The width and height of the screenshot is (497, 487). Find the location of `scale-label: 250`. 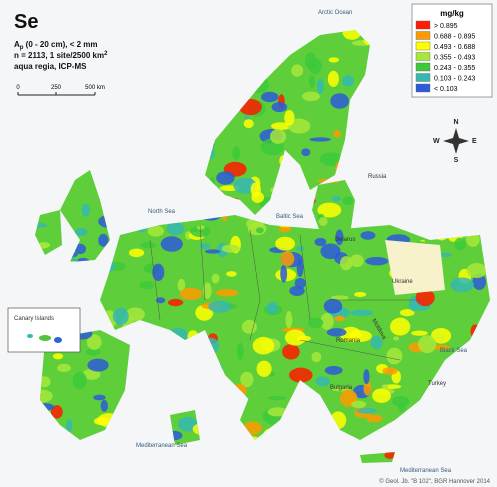

scale-label: 250 is located at coordinates (56, 88).